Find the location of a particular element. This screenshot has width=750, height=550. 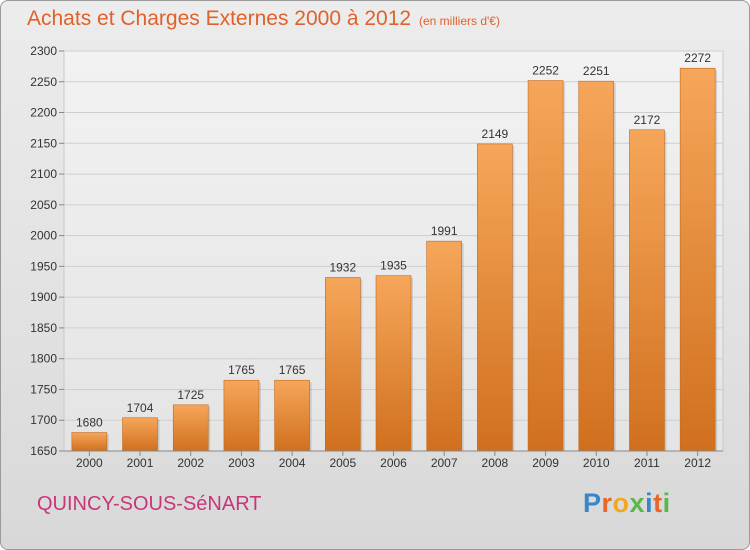

y-tick-label: 1850 is located at coordinates (43, 328).